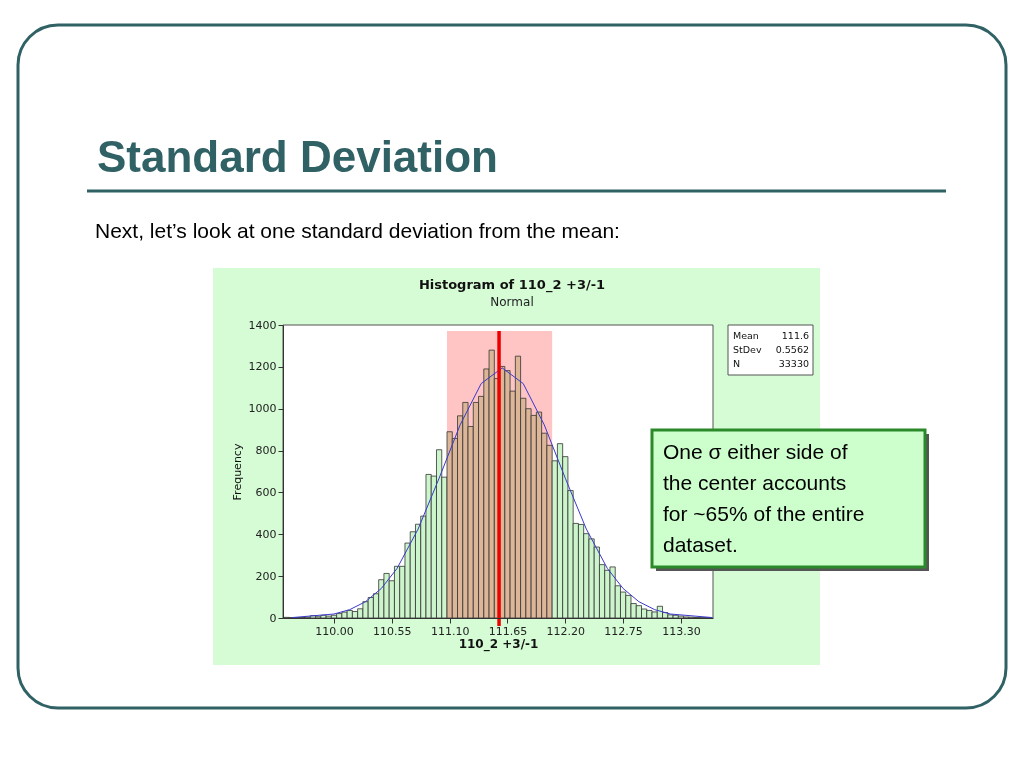 The height and width of the screenshot is (768, 1024). Describe the element at coordinates (623, 631) in the screenshot. I see `x-tick-label: 112.75` at that location.